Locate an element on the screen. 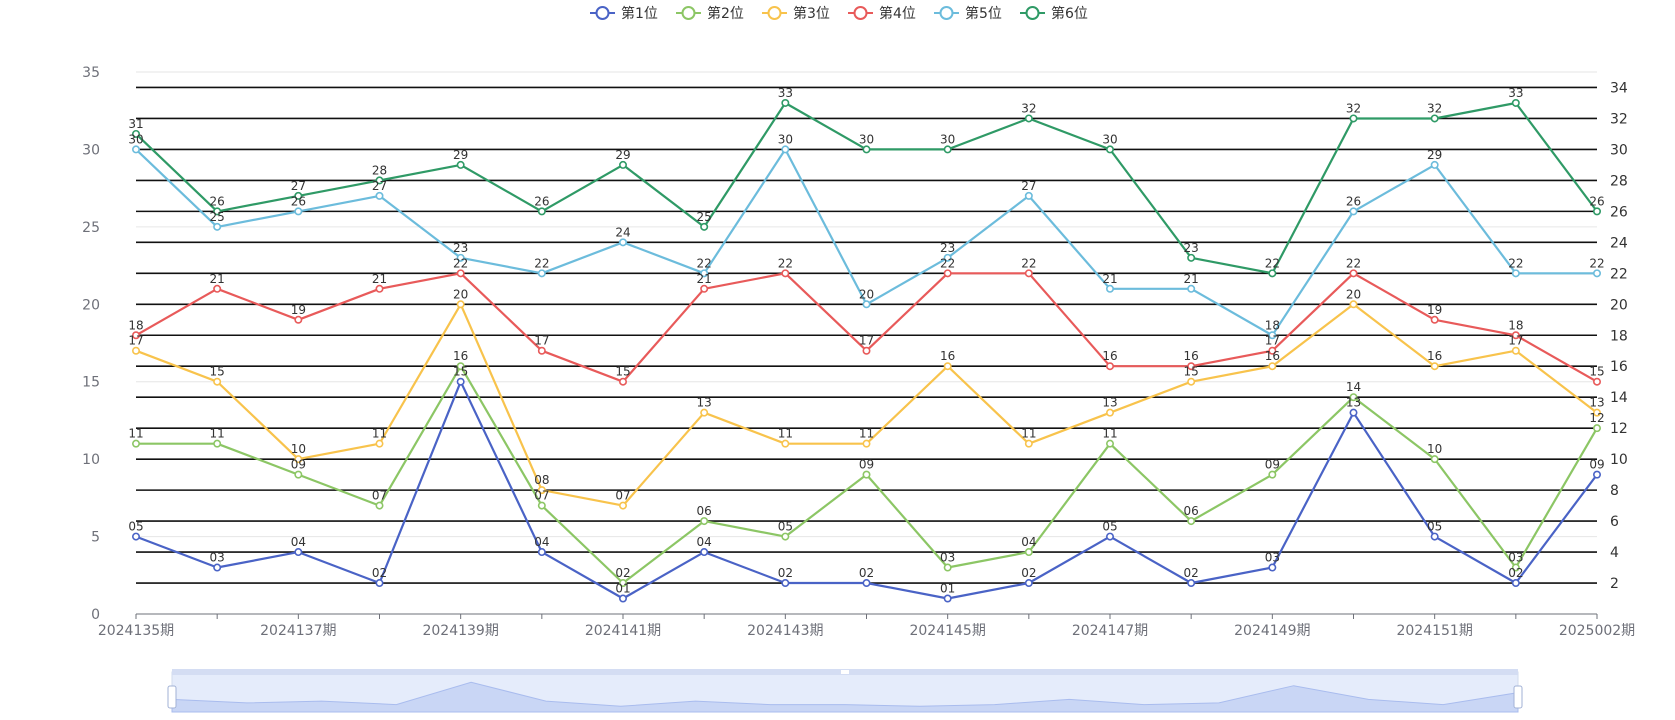 This screenshot has height=720, width=1675. data-label: 23 is located at coordinates (947, 248).